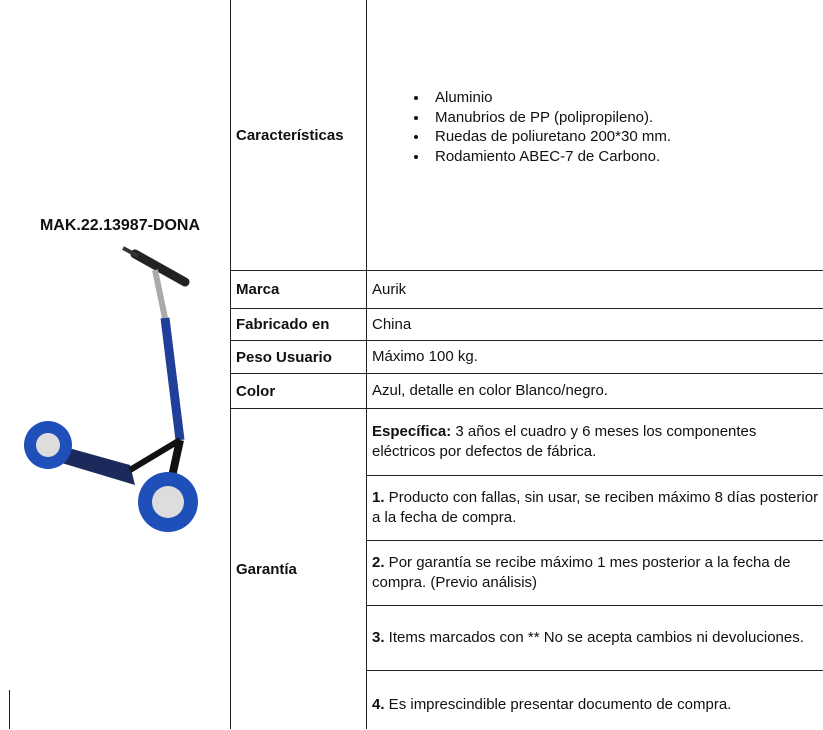 The width and height of the screenshot is (823, 730). What do you see at coordinates (258, 289) in the screenshot?
I see `label: Marca` at bounding box center [258, 289].